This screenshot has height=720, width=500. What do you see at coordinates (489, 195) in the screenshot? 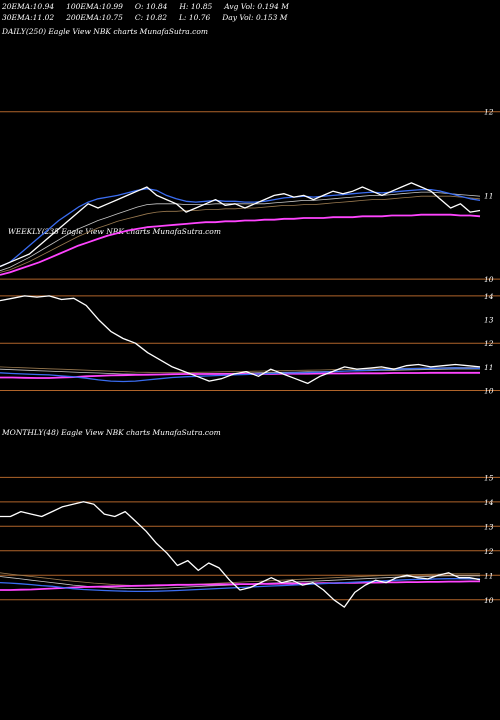
I see `daily-y-tick-label: 11` at bounding box center [489, 195].